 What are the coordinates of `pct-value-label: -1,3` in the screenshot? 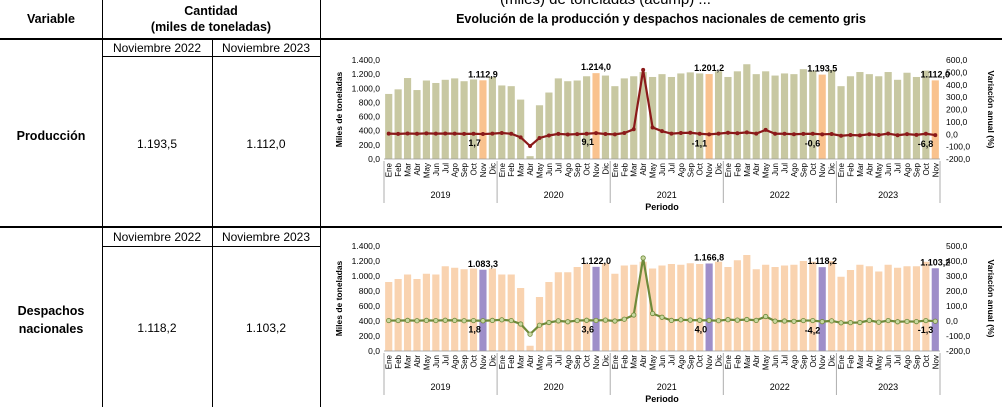 It's located at (926, 330).